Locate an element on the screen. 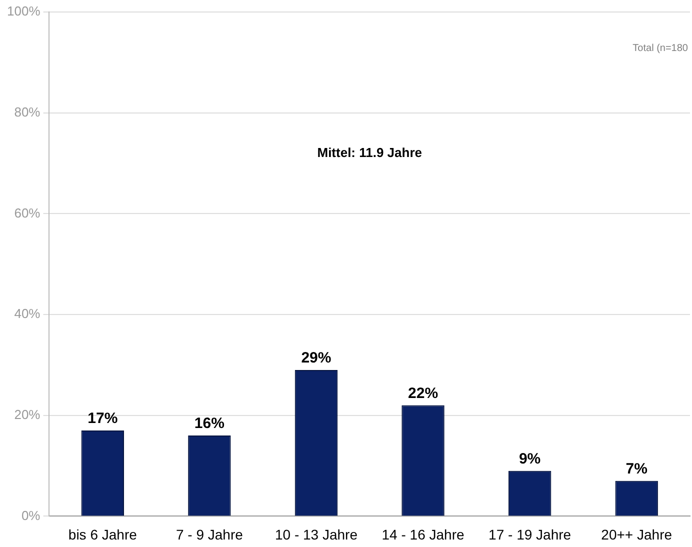 Image resolution: width=692 pixels, height=547 pixels. data-label: 22% is located at coordinates (423, 393).